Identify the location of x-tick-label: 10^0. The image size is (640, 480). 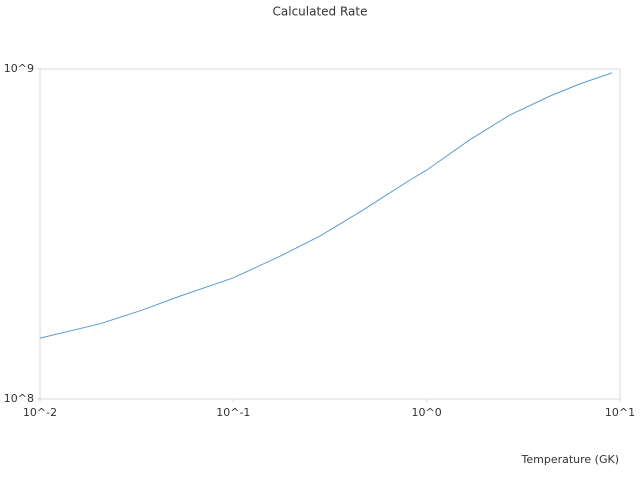
(427, 412).